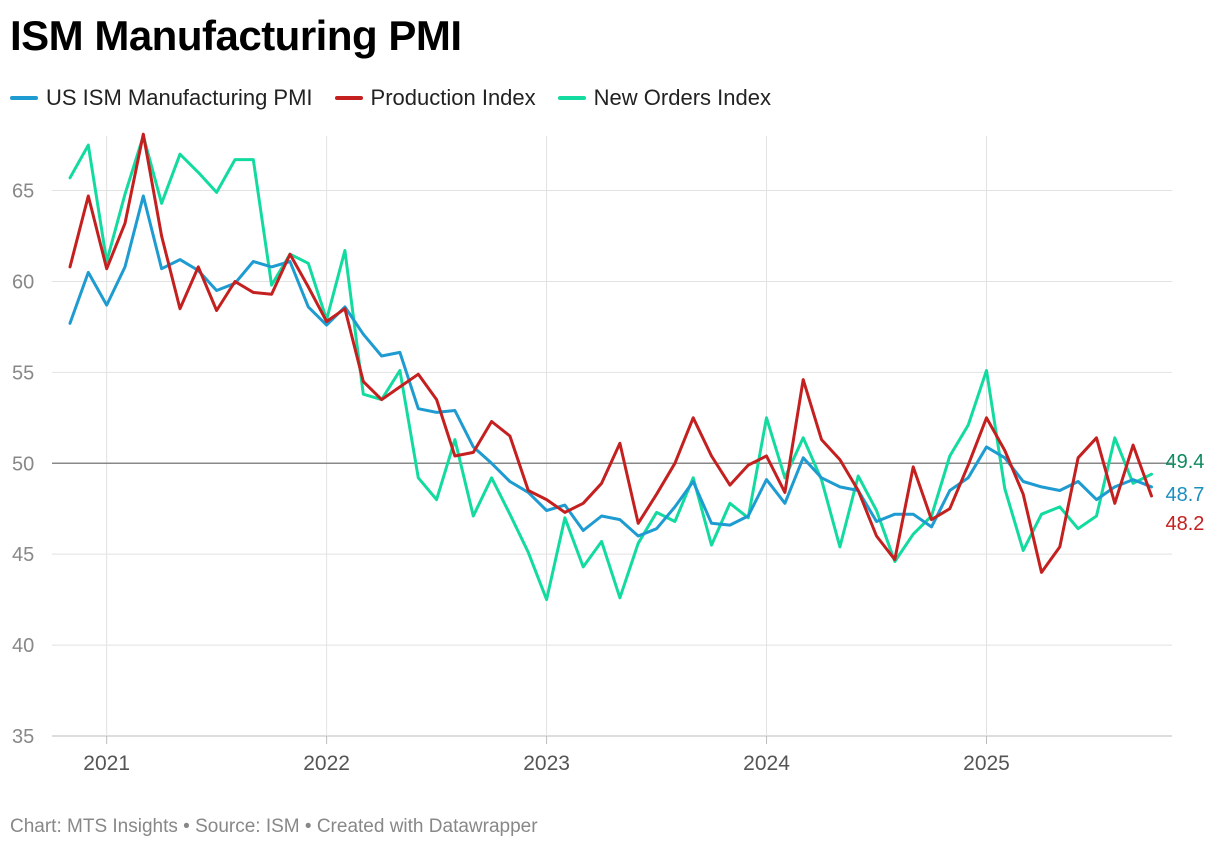  I want to click on y-tick-label: 60, so click(23, 282).